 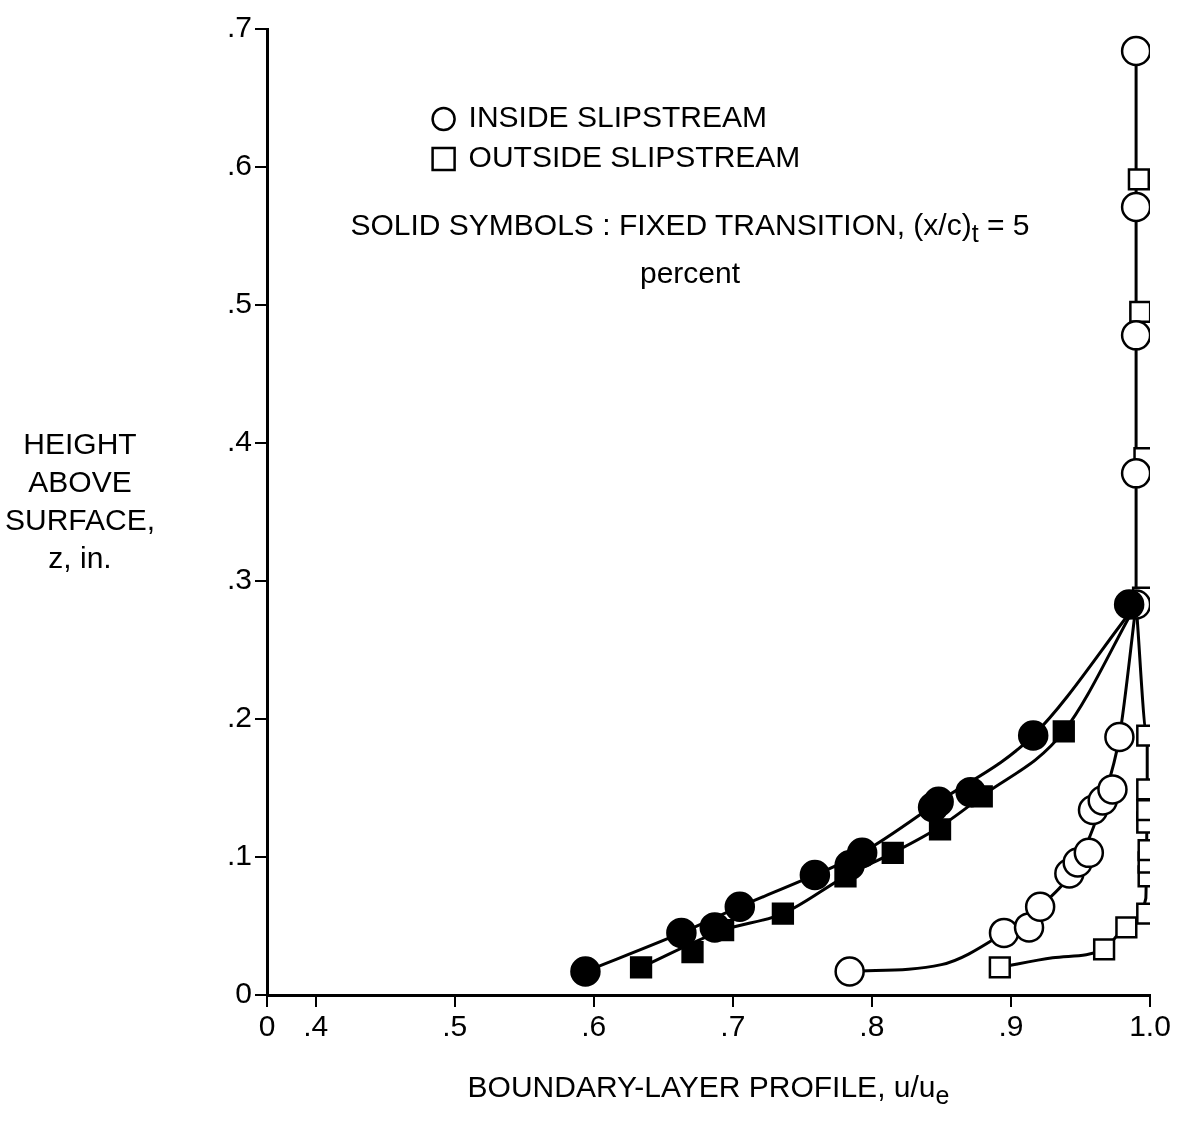 I want to click on y-tick-label: .5, so click(x=239, y=303).